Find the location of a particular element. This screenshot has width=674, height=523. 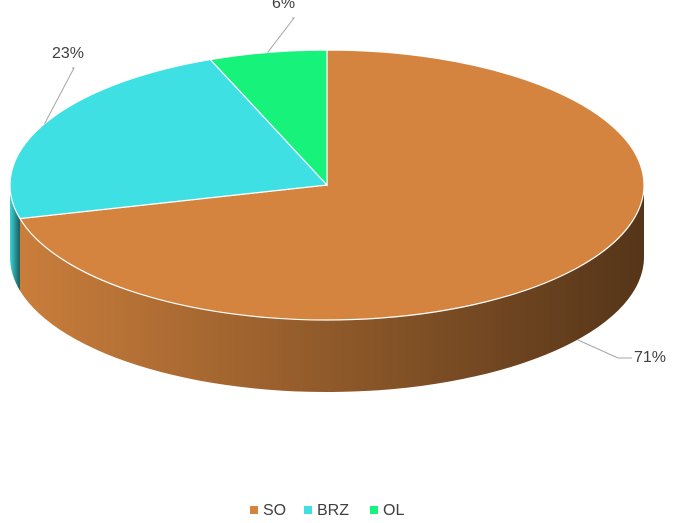

data-label: 23% is located at coordinates (68, 53).